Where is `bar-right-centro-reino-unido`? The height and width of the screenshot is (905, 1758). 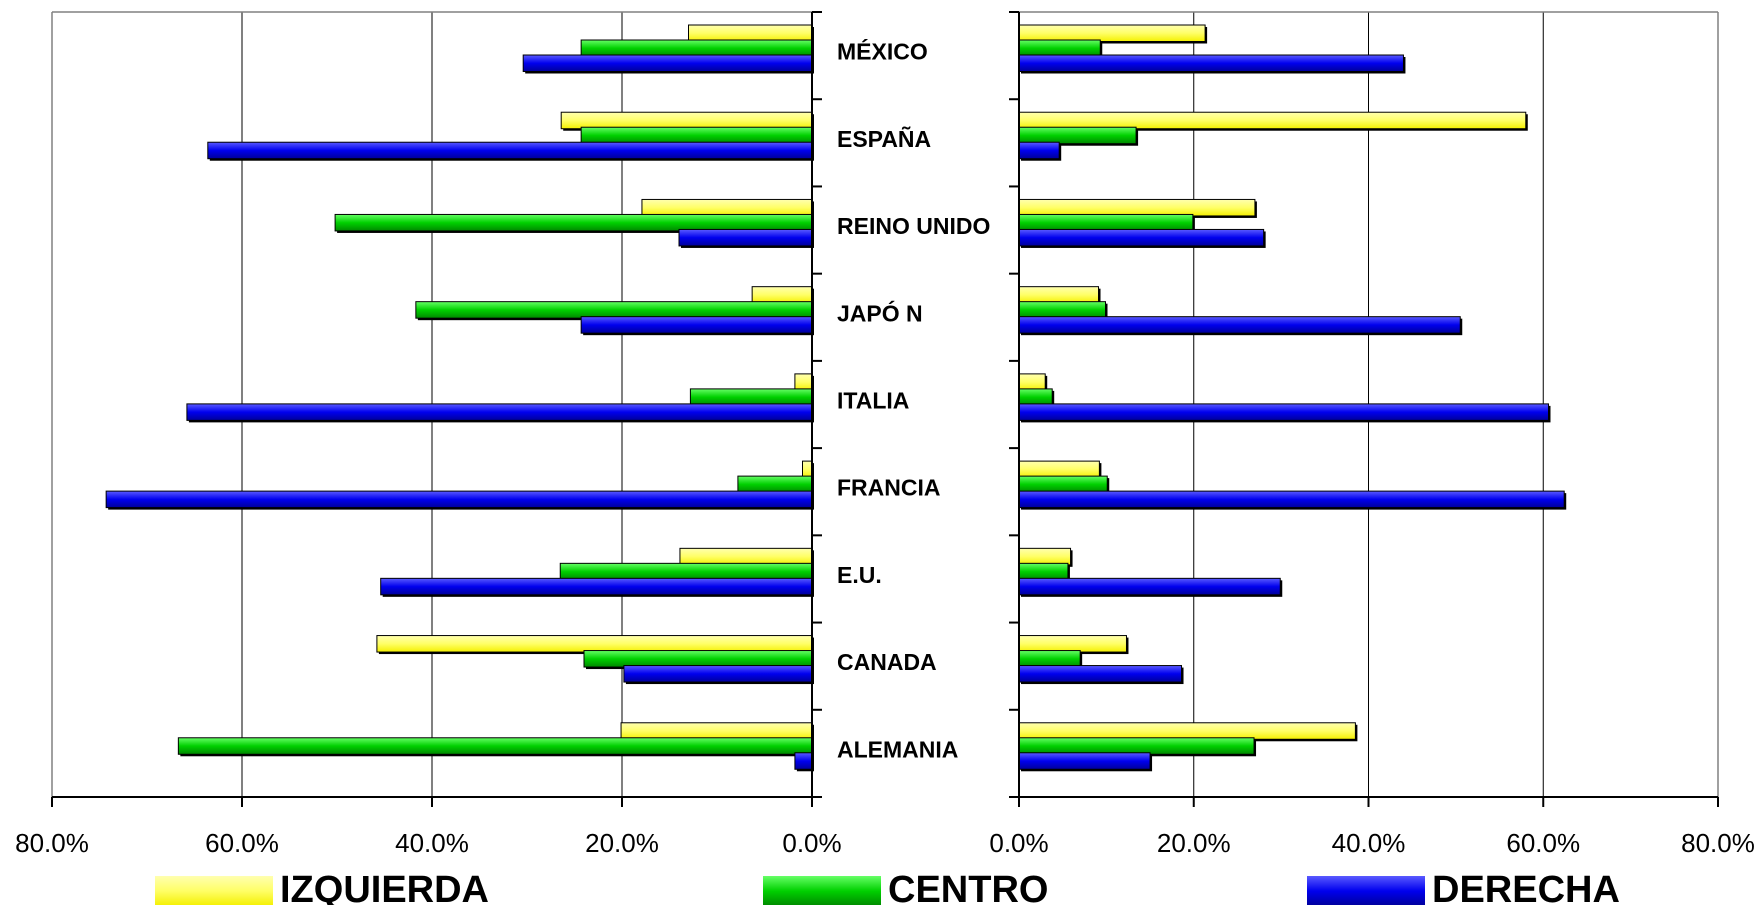
bar-right-centro-reino-unido is located at coordinates (1106, 222).